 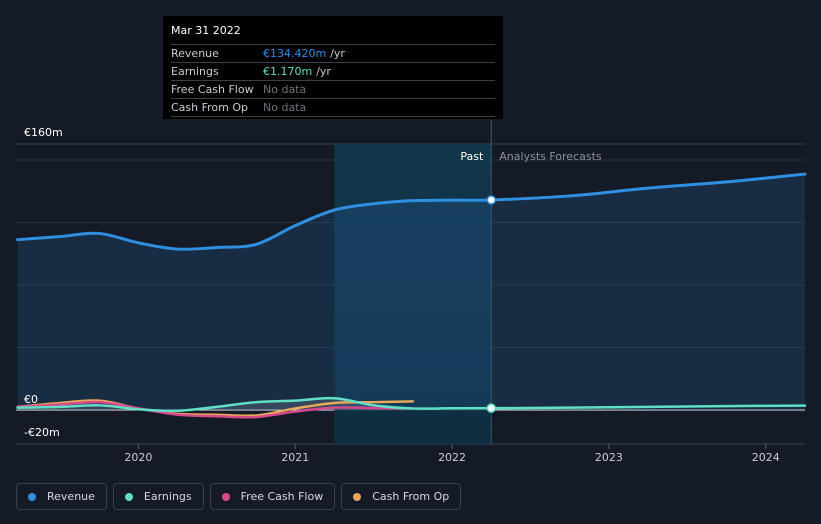 I want to click on tooltip-label: Earnings, so click(x=195, y=71).